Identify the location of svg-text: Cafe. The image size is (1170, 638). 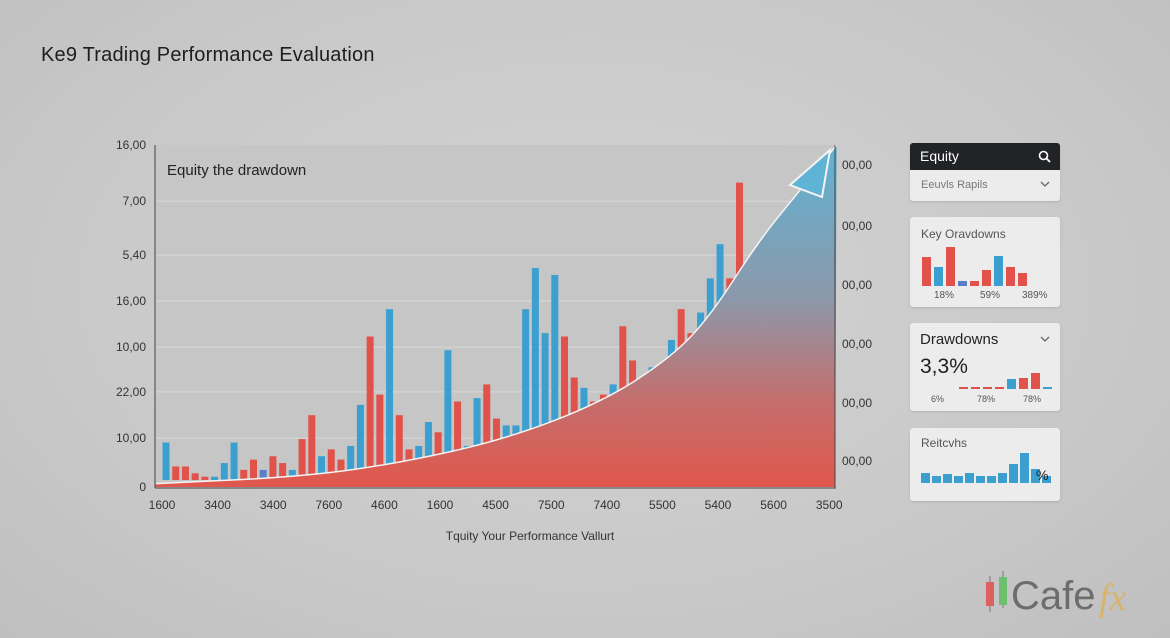
(1053, 596).